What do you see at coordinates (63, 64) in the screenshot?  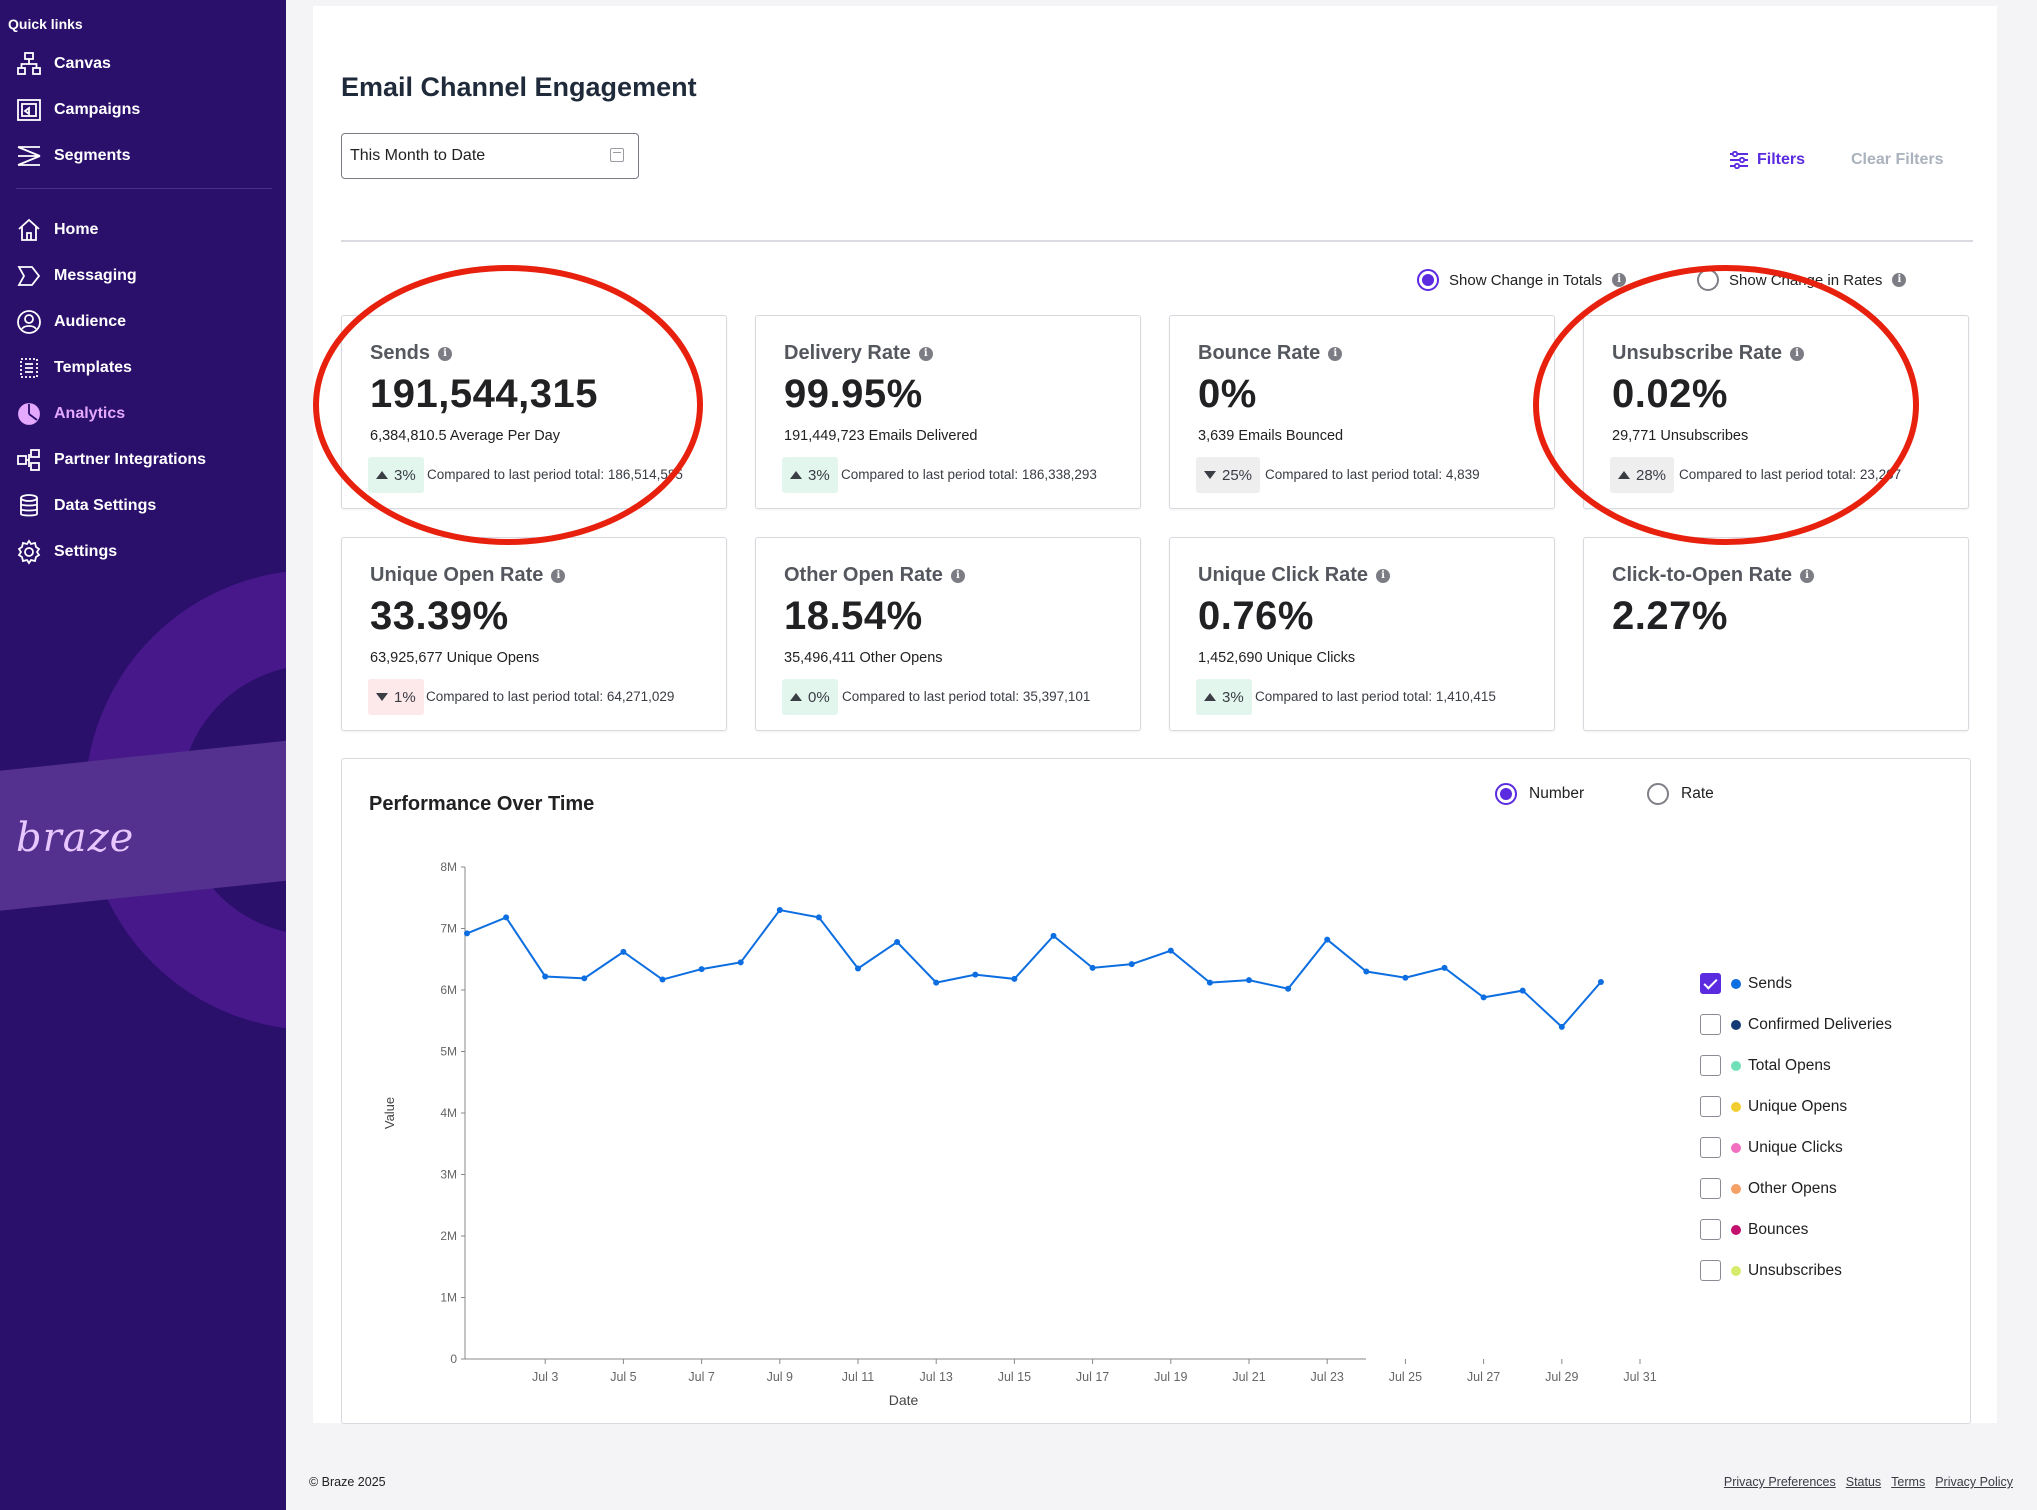 I see `sidebar-item-canvas: Canvas` at bounding box center [63, 64].